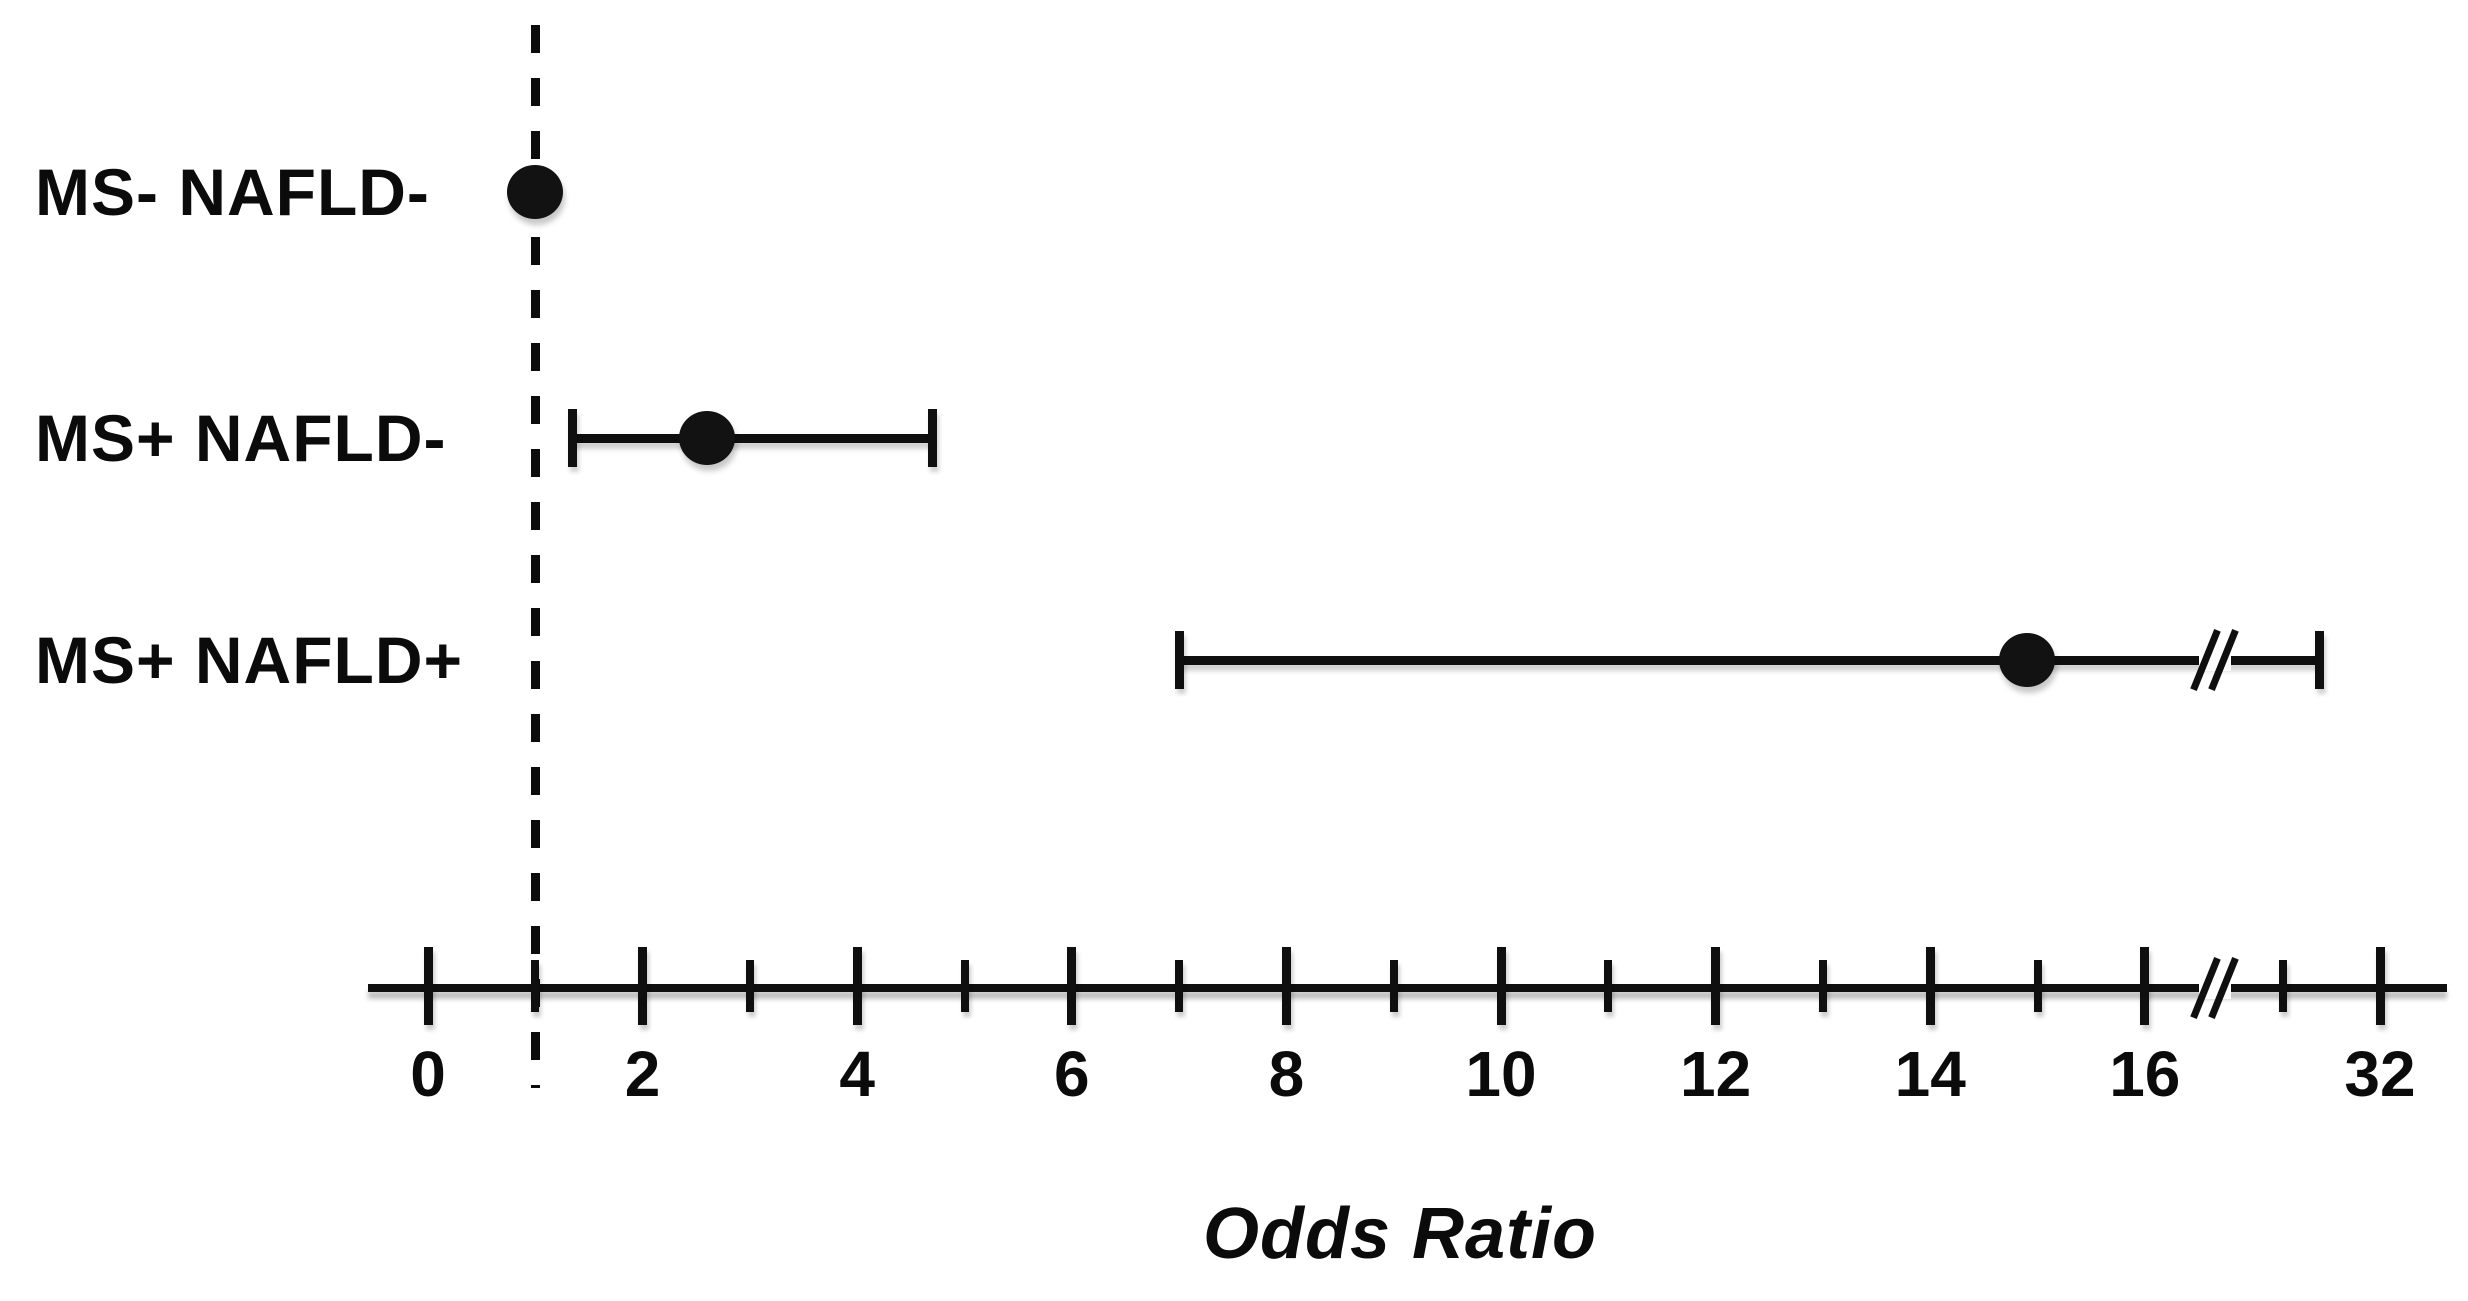 This screenshot has width=2468, height=1301. What do you see at coordinates (1501, 1074) in the screenshot?
I see `tick-label: 10` at bounding box center [1501, 1074].